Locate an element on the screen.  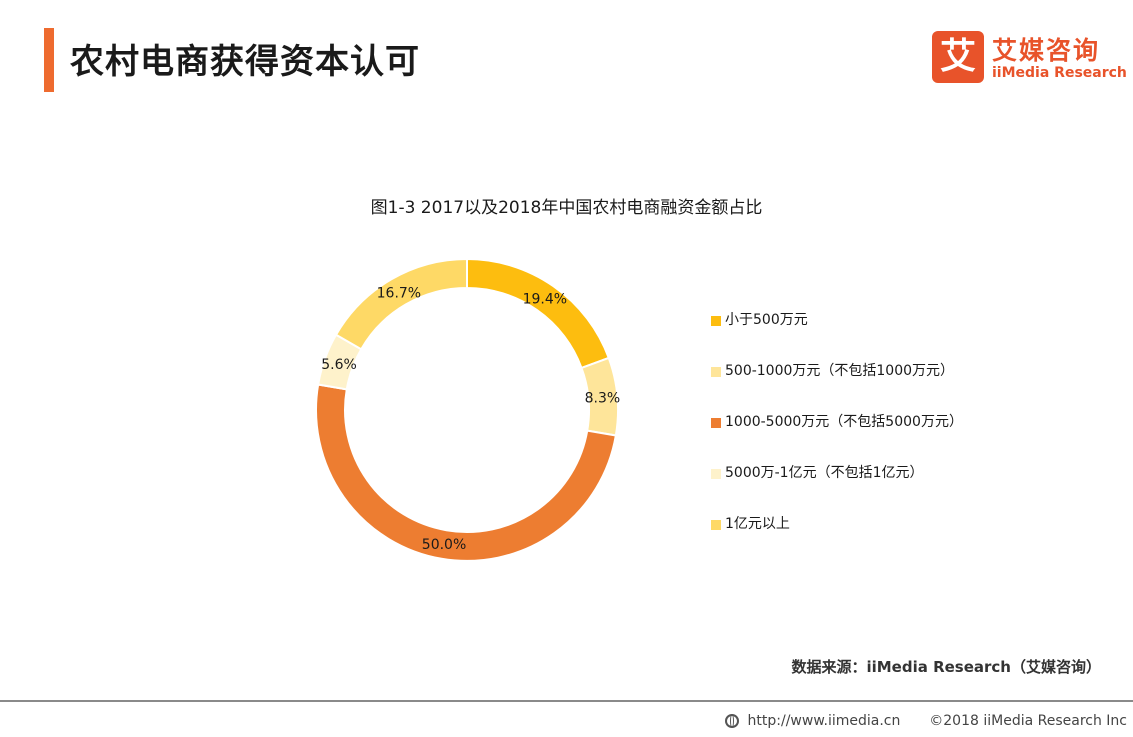
slice-label-2: 8.3% is located at coordinates (603, 399).